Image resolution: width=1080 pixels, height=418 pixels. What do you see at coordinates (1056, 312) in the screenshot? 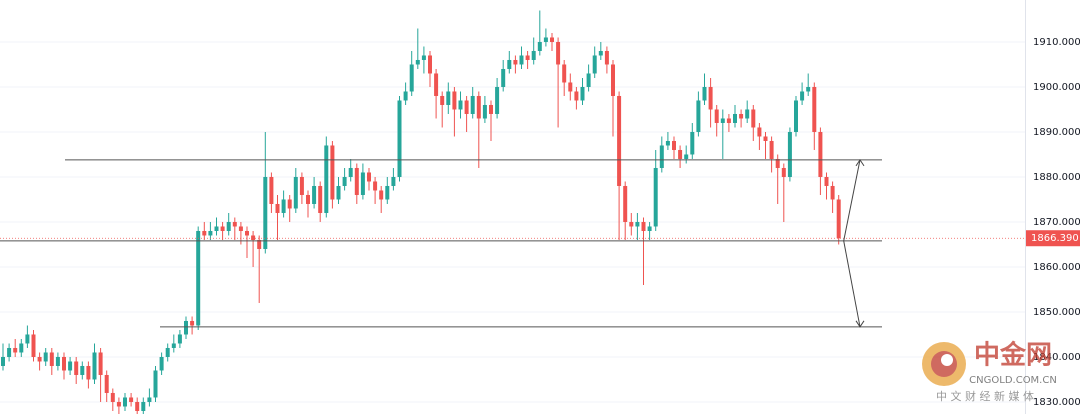
I see `y-tick-label: 1850.000` at bounding box center [1056, 312].